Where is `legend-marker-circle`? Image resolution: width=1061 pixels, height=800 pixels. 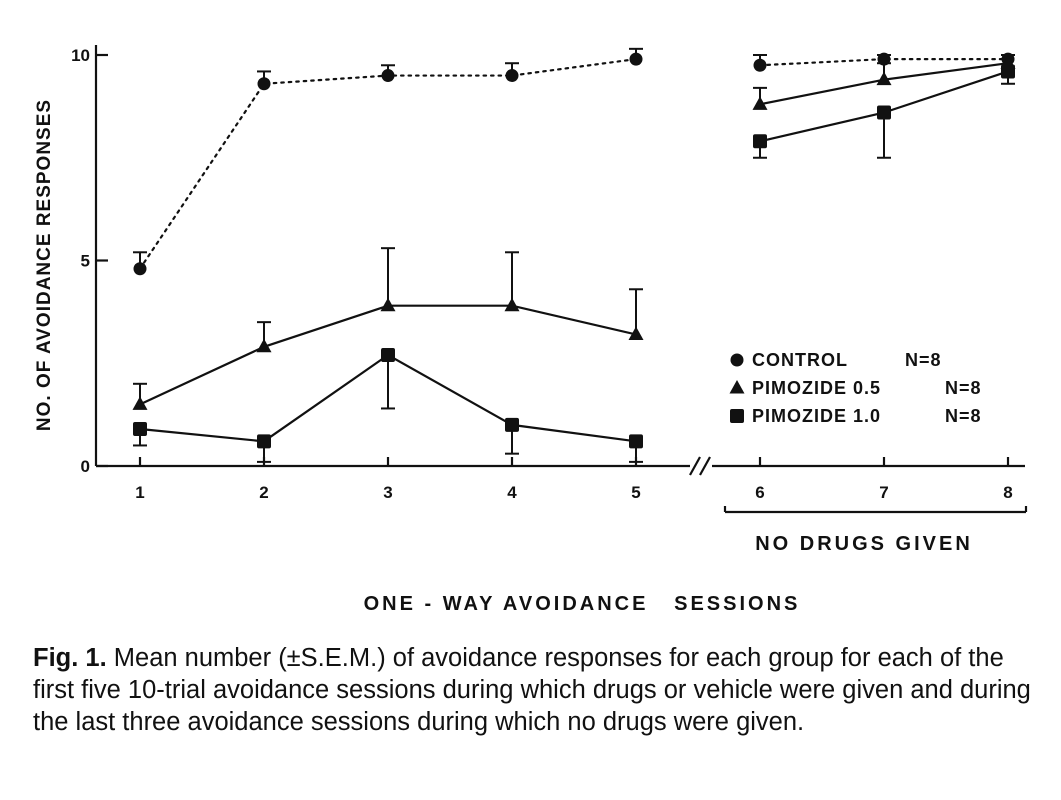
legend-marker-circle is located at coordinates (737, 360).